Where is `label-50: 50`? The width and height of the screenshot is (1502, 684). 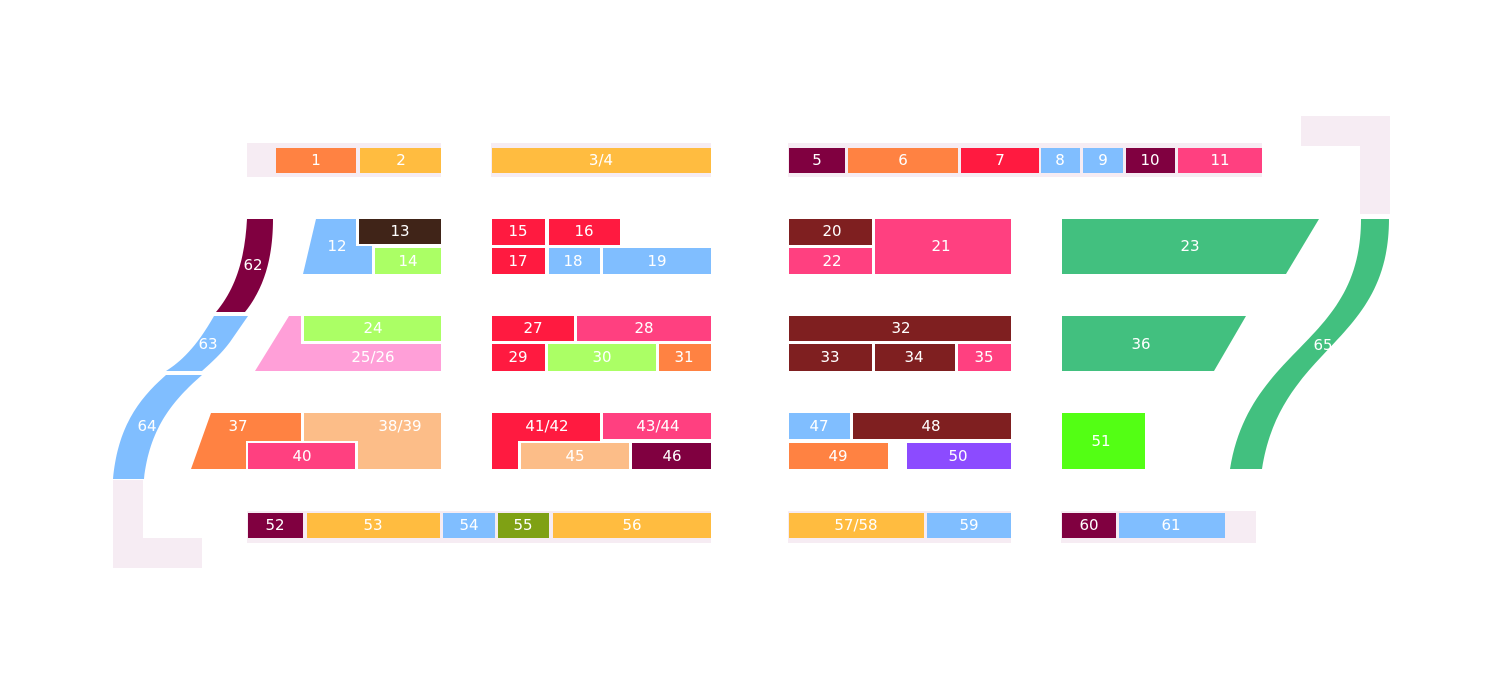 label-50: 50 is located at coordinates (957, 456).